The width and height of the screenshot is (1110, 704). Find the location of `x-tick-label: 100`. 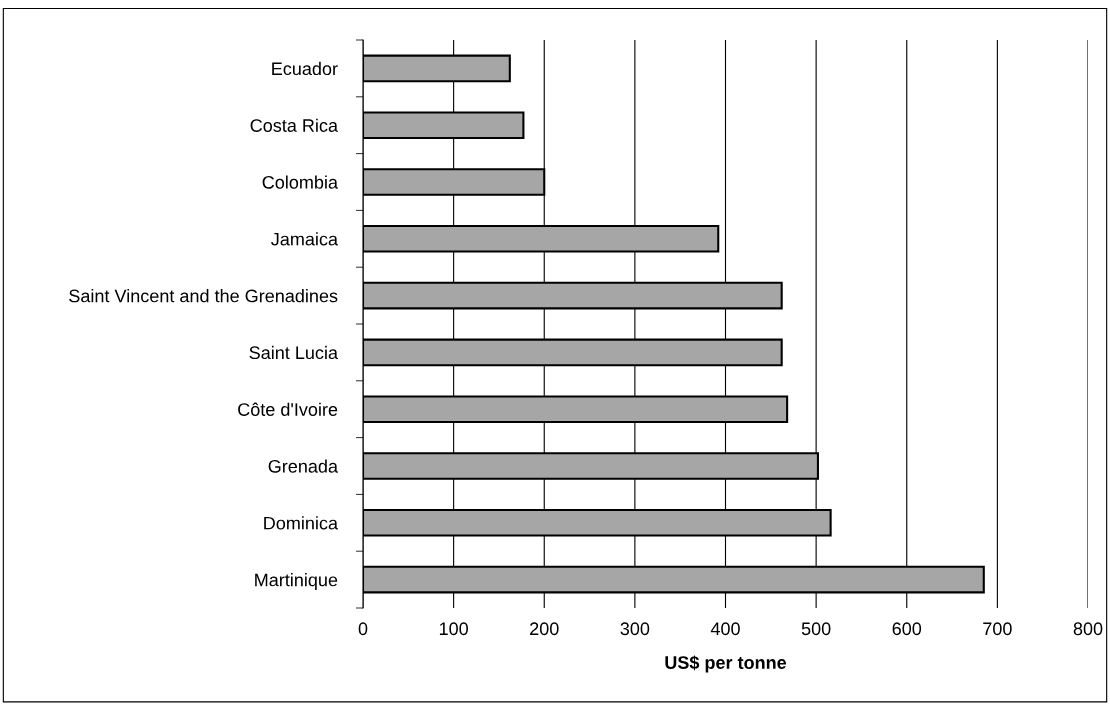

x-tick-label: 100 is located at coordinates (453, 629).